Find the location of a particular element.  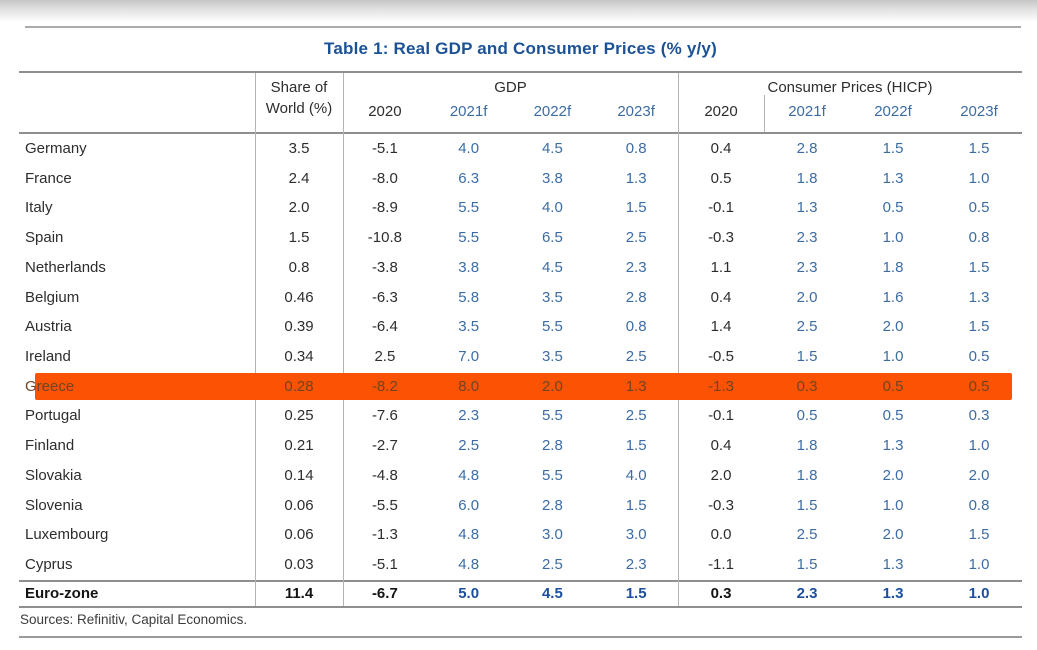

gdp-2022f-cell: 3.5 is located at coordinates (552, 297).